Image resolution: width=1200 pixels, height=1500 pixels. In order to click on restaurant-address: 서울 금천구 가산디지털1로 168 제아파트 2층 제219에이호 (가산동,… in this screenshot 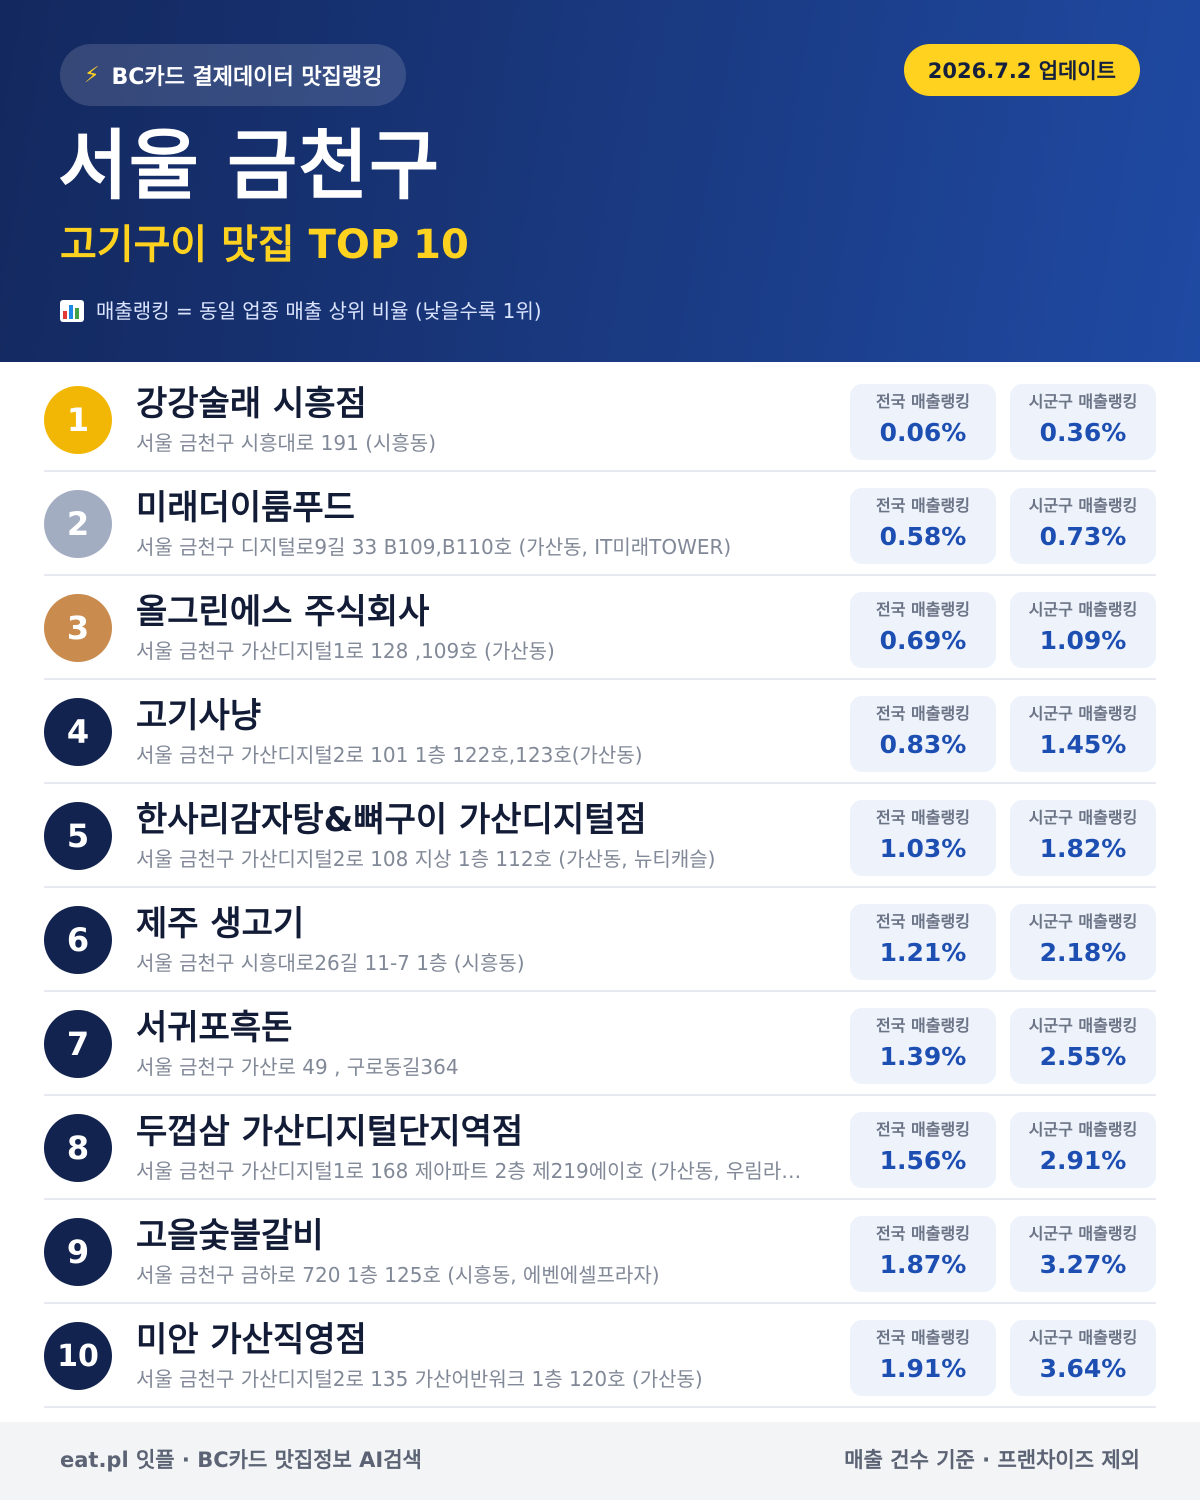, I will do `click(476, 1171)`.